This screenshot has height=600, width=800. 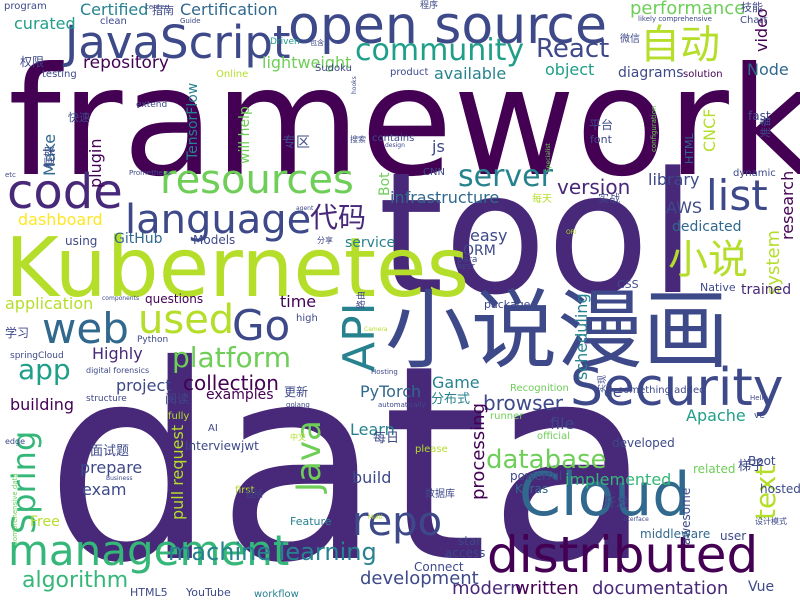 I want to click on word: something added, so click(x=662, y=390).